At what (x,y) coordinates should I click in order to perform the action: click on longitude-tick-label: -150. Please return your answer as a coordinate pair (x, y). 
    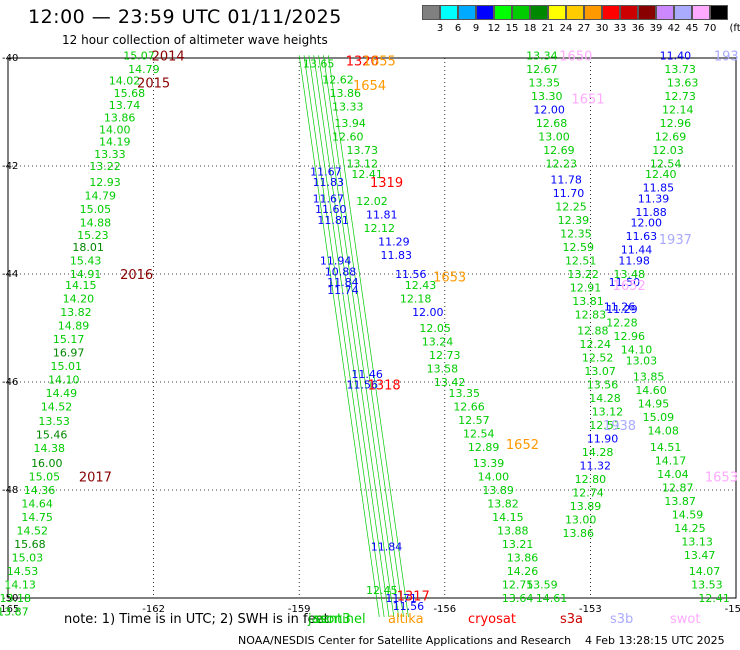
    Looking at the image, I should click on (732, 609).